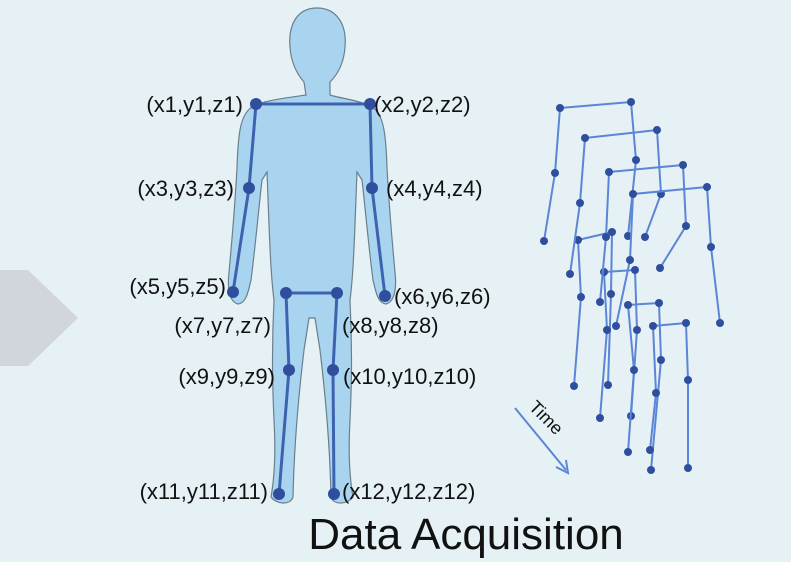  What do you see at coordinates (39, 318) in the screenshot?
I see `incoming-arrow` at bounding box center [39, 318].